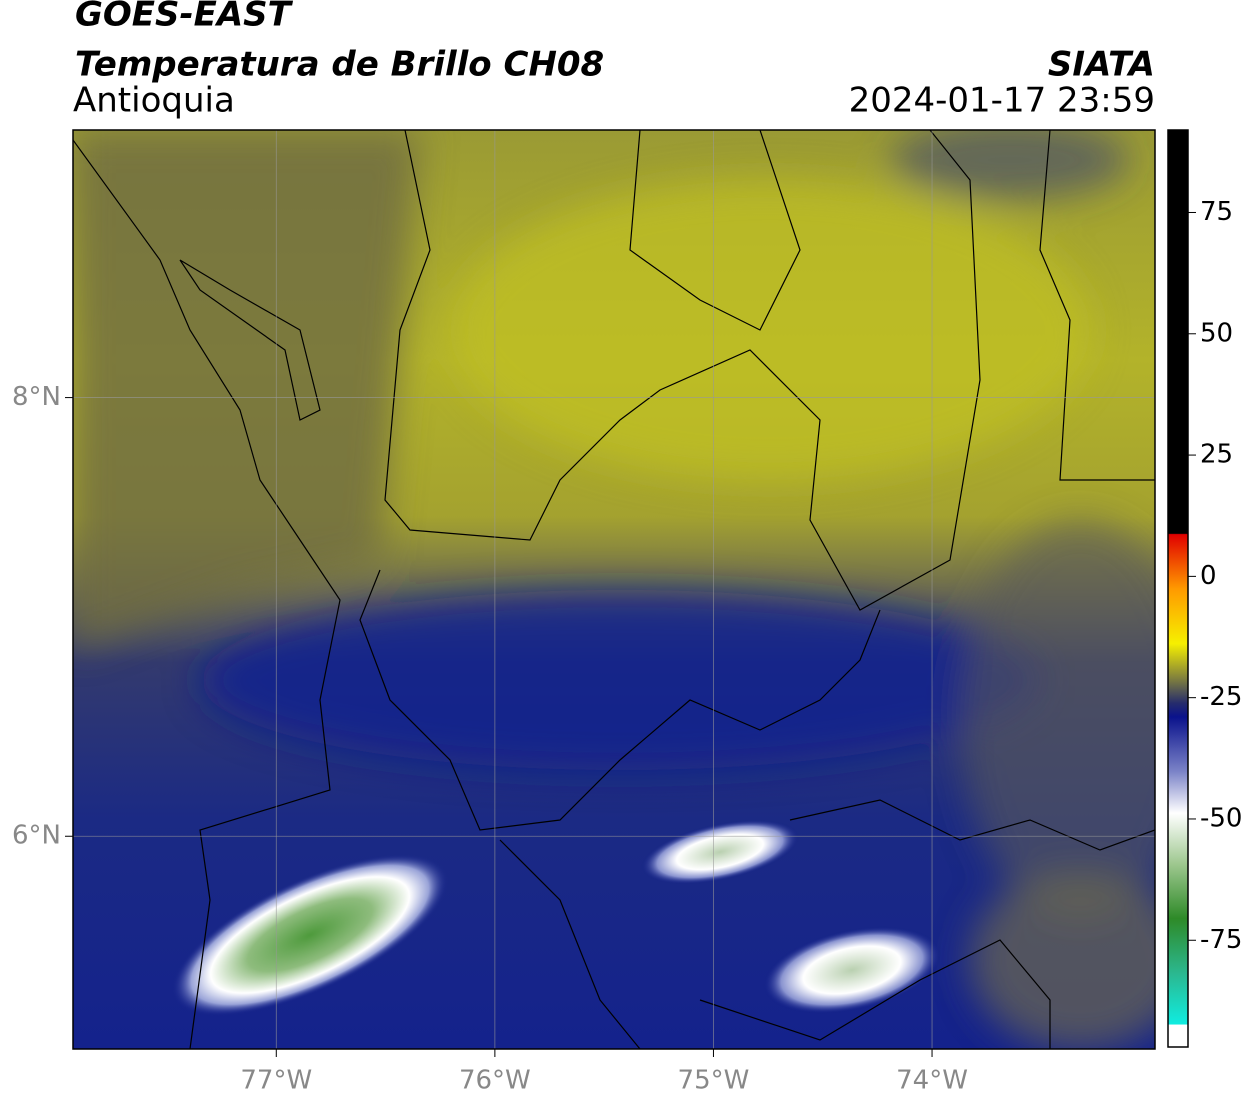 Image resolution: width=1252 pixels, height=1099 pixels. Describe the element at coordinates (1101, 65) in the screenshot. I see `source: SIATA` at that location.